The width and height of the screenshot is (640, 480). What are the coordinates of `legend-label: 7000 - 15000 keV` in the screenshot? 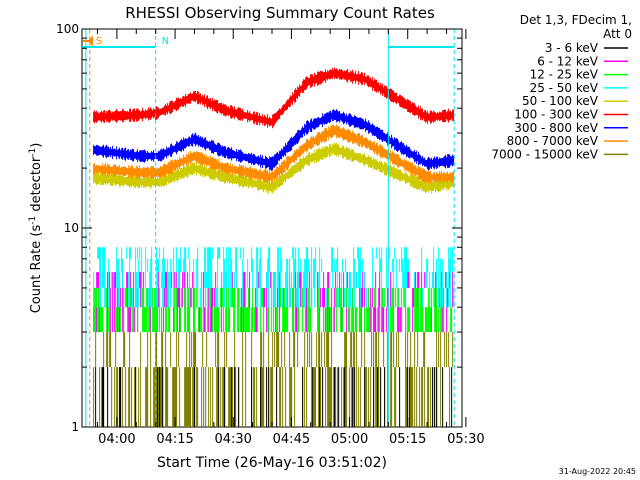 It's located at (544, 154).